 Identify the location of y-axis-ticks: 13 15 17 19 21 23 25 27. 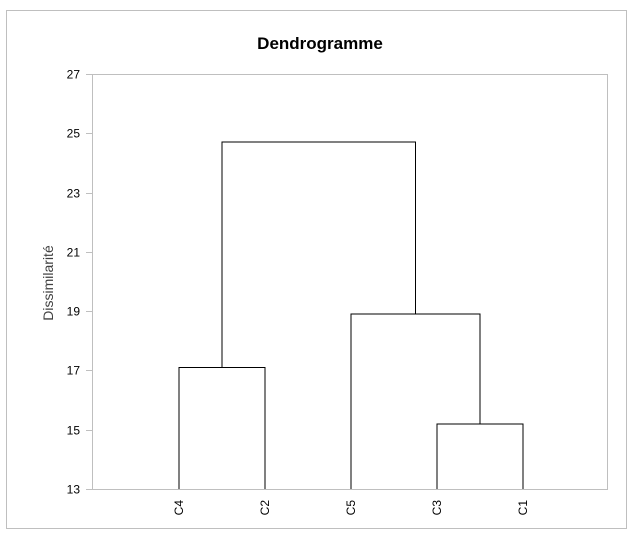
(79, 282).